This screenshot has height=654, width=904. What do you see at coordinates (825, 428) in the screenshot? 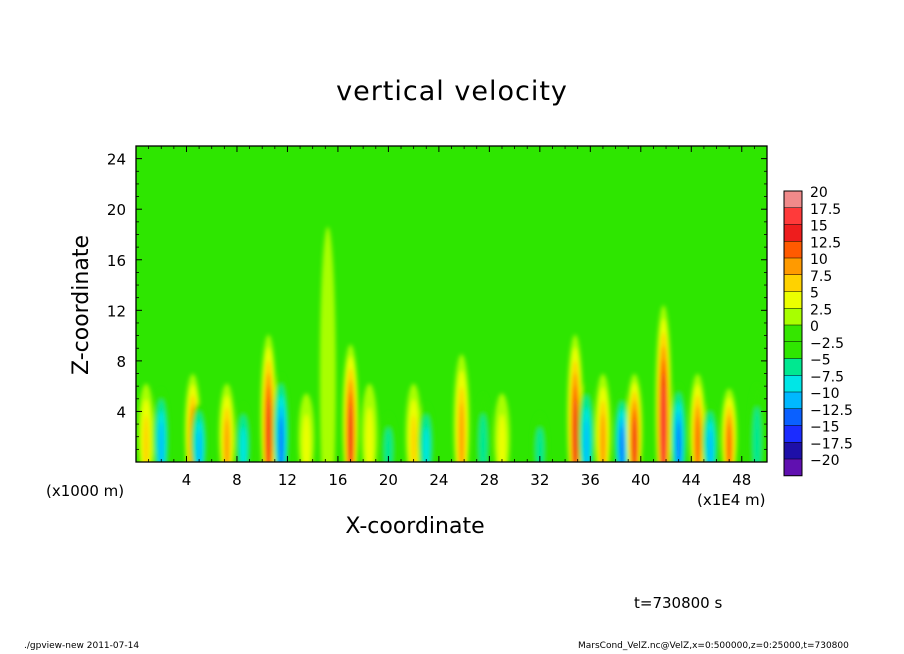
I see `colorbar-label: −15` at bounding box center [825, 428].